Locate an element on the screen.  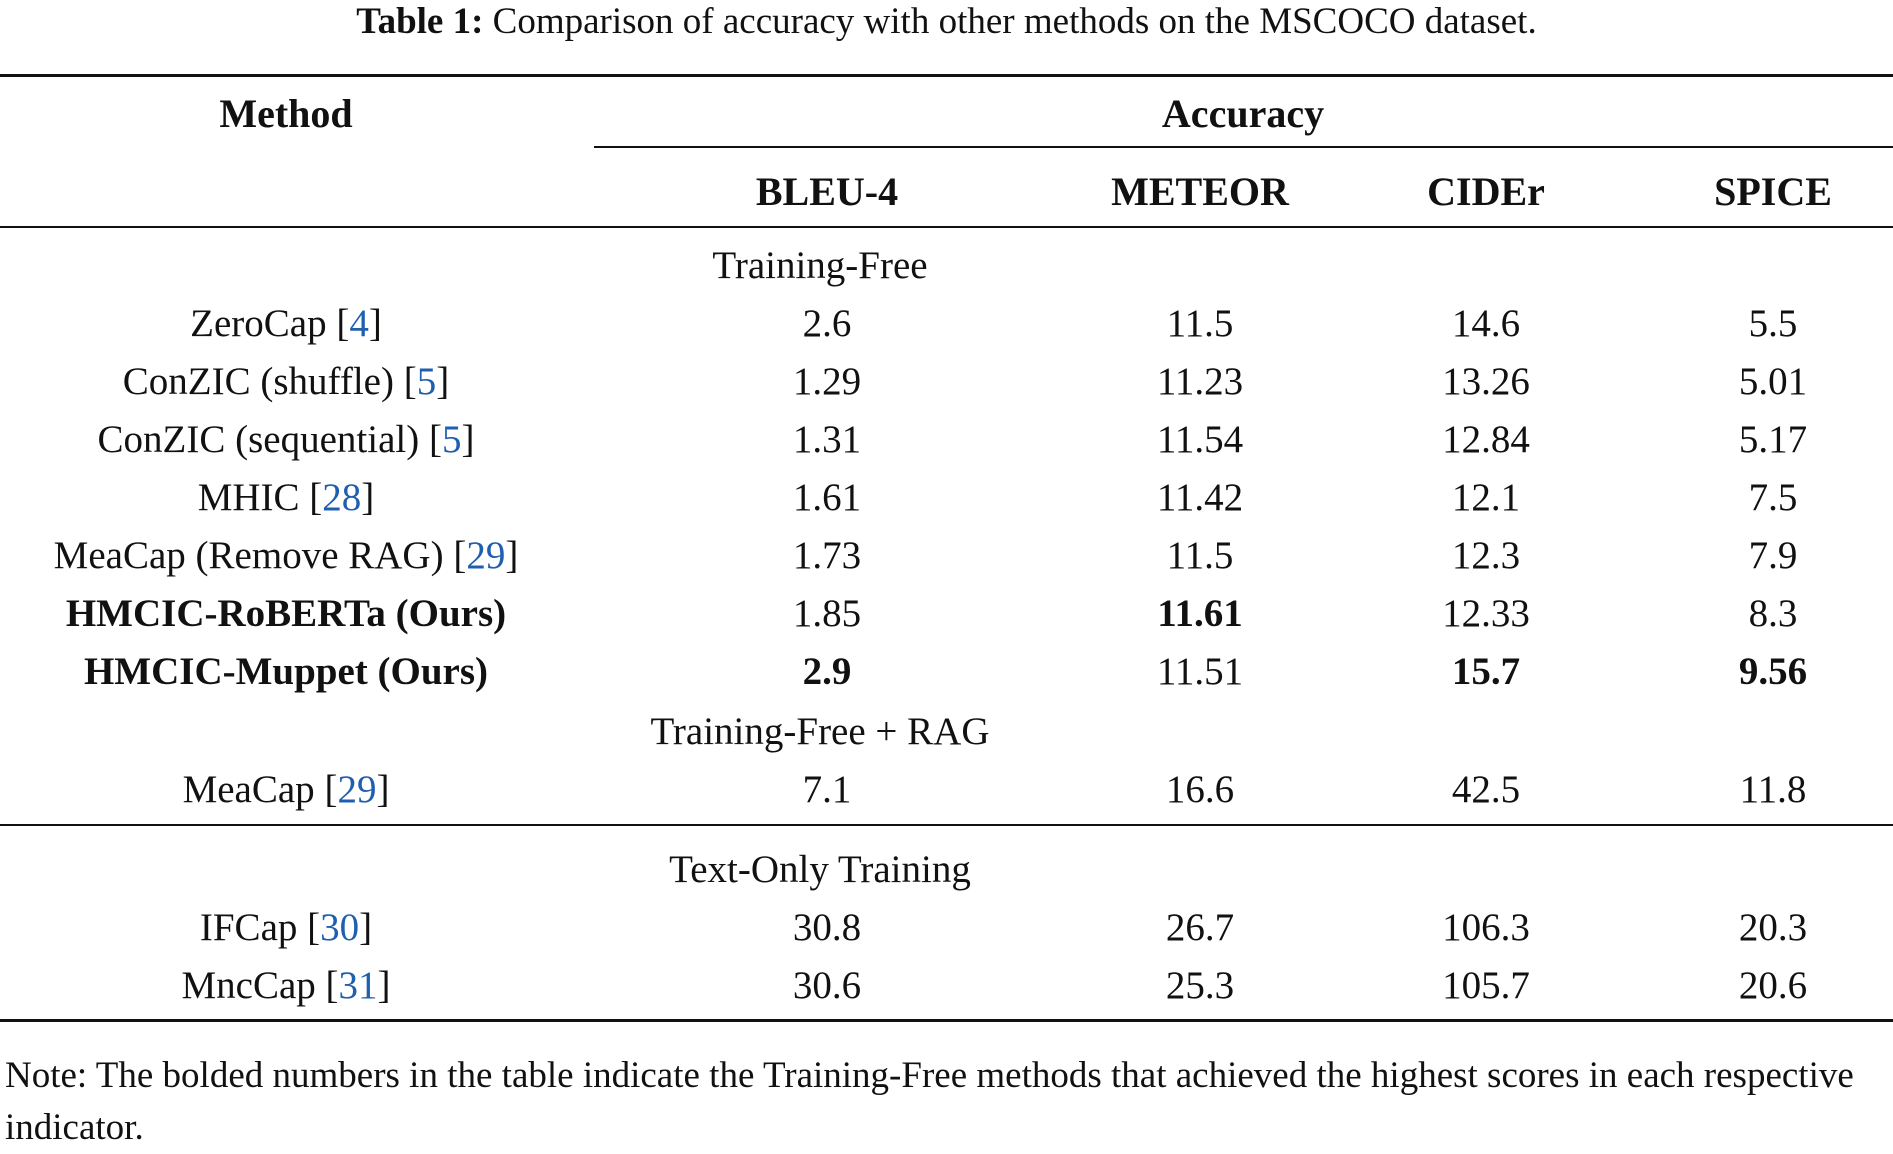
cell-spice: 7.5 is located at coordinates (1773, 497).